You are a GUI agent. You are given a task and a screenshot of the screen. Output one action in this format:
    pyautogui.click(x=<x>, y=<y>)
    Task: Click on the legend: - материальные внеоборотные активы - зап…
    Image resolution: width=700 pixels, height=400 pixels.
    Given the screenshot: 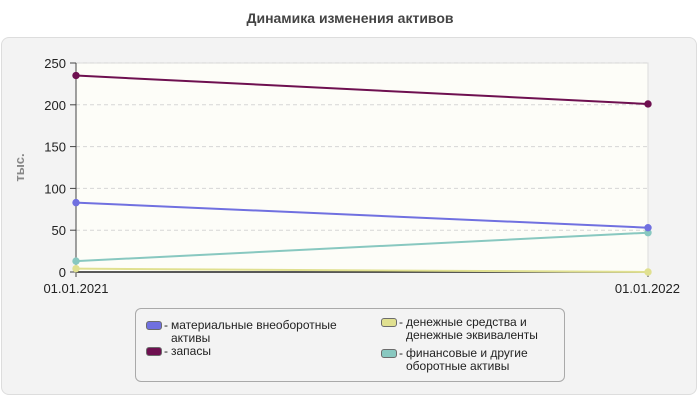 What is the action you would take?
    pyautogui.click(x=350, y=345)
    